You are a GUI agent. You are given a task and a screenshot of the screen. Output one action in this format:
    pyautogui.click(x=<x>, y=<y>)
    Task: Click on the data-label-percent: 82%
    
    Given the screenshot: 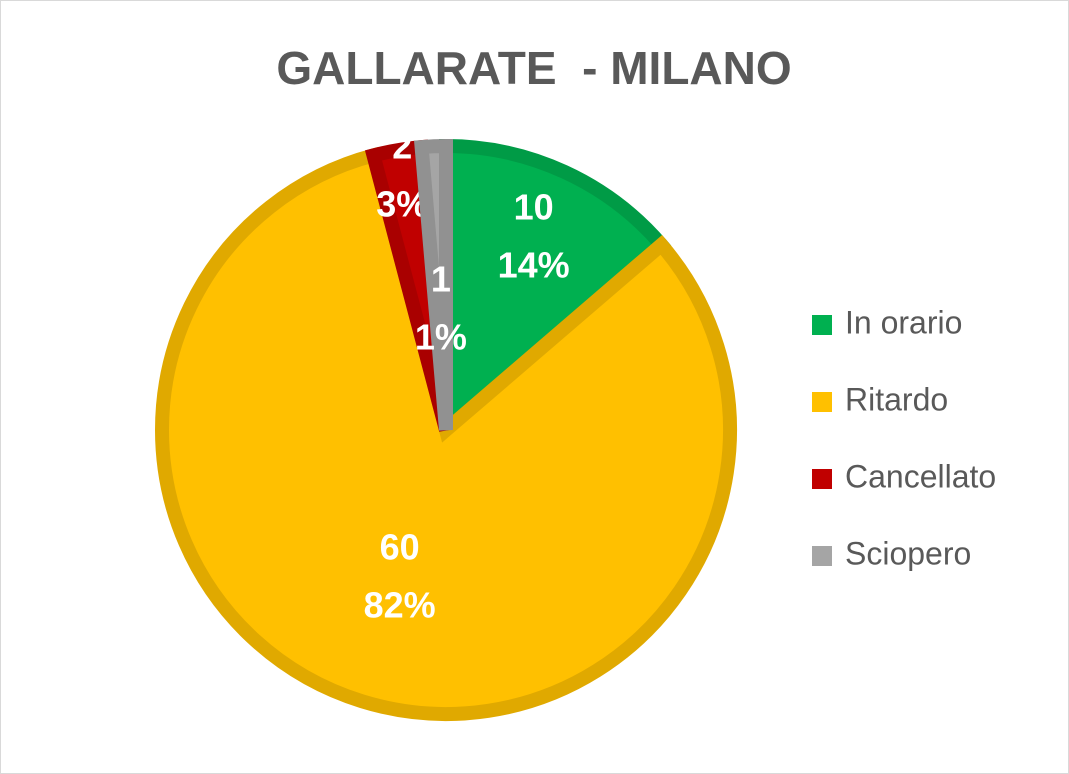 What is the action you would take?
    pyautogui.click(x=400, y=605)
    